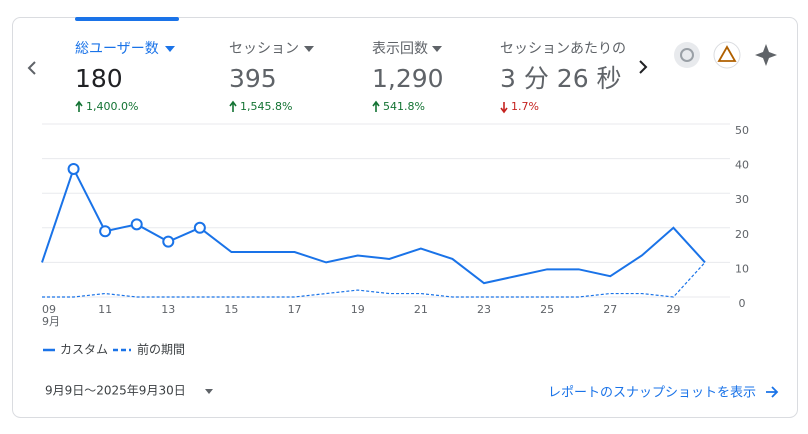  What do you see at coordinates (772, 392) in the screenshot?
I see `link-arrow` at bounding box center [772, 392].